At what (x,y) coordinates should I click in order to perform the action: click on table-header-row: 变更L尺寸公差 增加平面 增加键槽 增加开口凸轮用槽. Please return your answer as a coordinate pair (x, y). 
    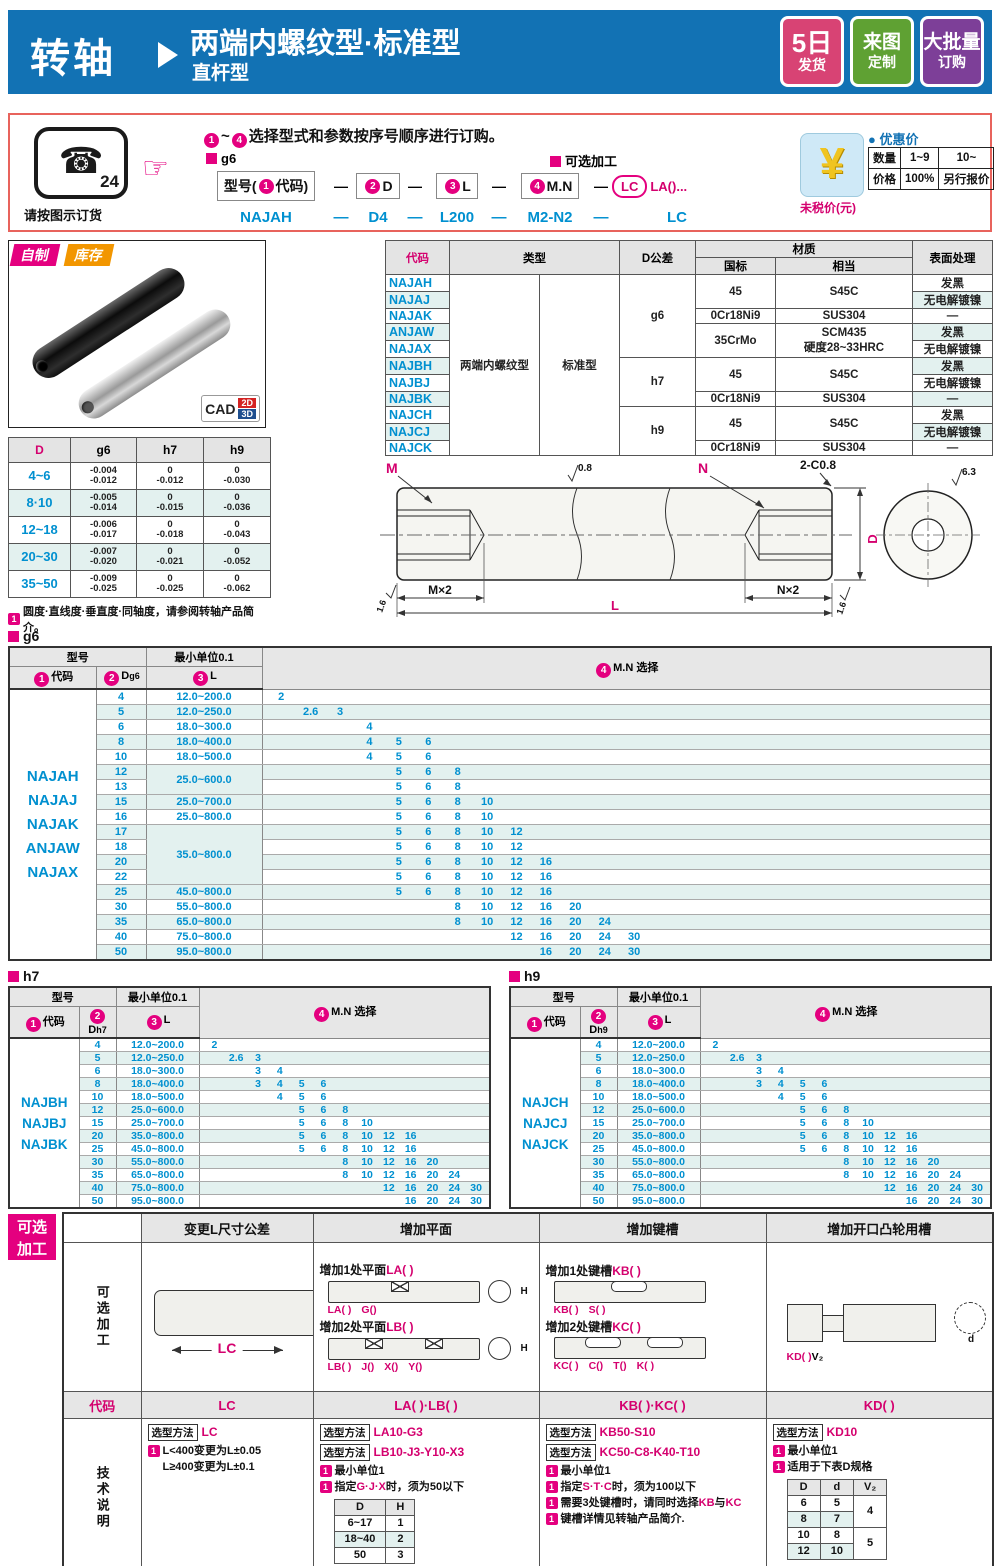
    Looking at the image, I should click on (528, 1227).